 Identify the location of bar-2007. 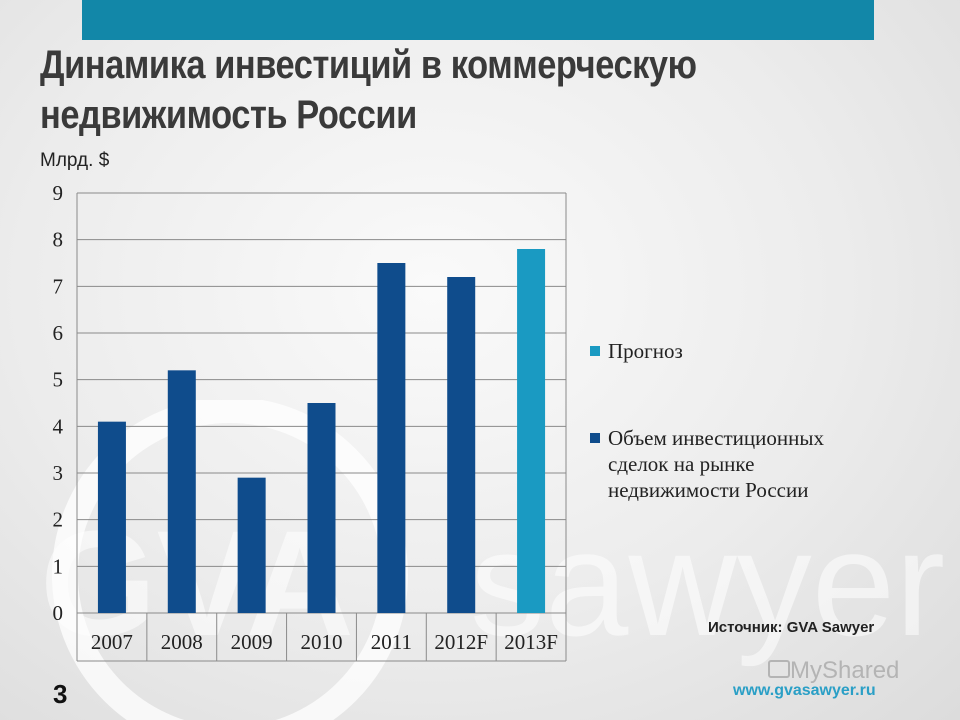
(111, 517).